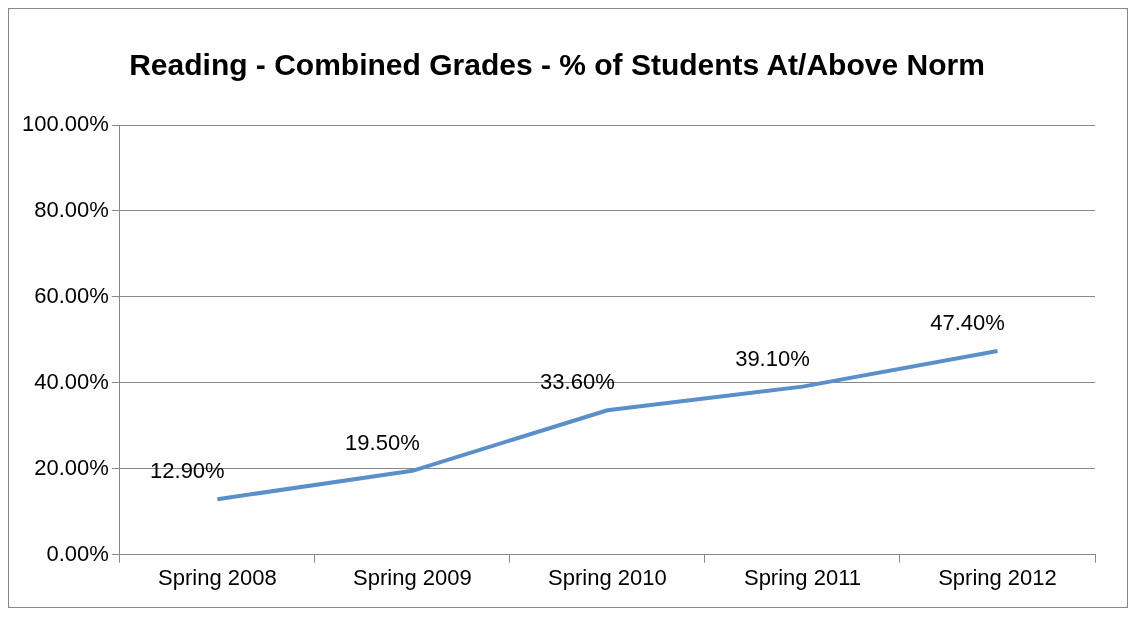  What do you see at coordinates (412, 577) in the screenshot?
I see `x-tick-label: Spring 2009` at bounding box center [412, 577].